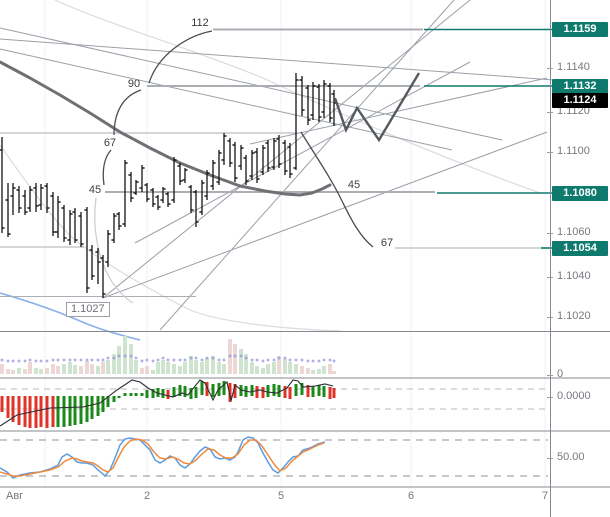 The height and width of the screenshot is (517, 610). I want to click on ma-thick-curve, so click(166, 128).